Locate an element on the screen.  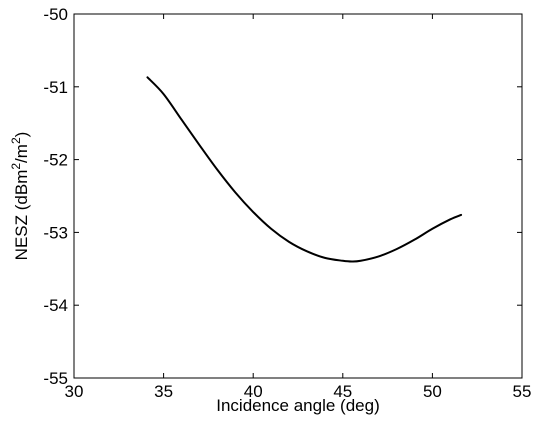
x-tick-label: 55 is located at coordinates (522, 391).